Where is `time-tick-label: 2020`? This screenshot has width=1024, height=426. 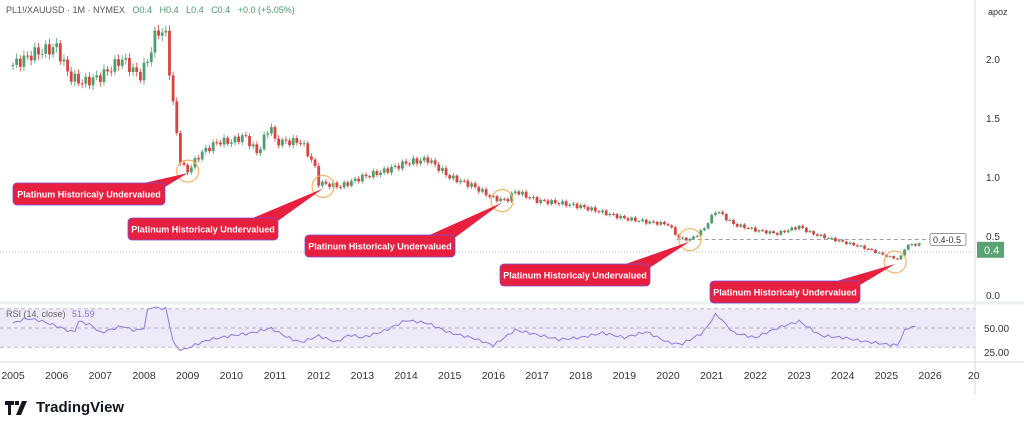 time-tick-label: 2020 is located at coordinates (668, 376).